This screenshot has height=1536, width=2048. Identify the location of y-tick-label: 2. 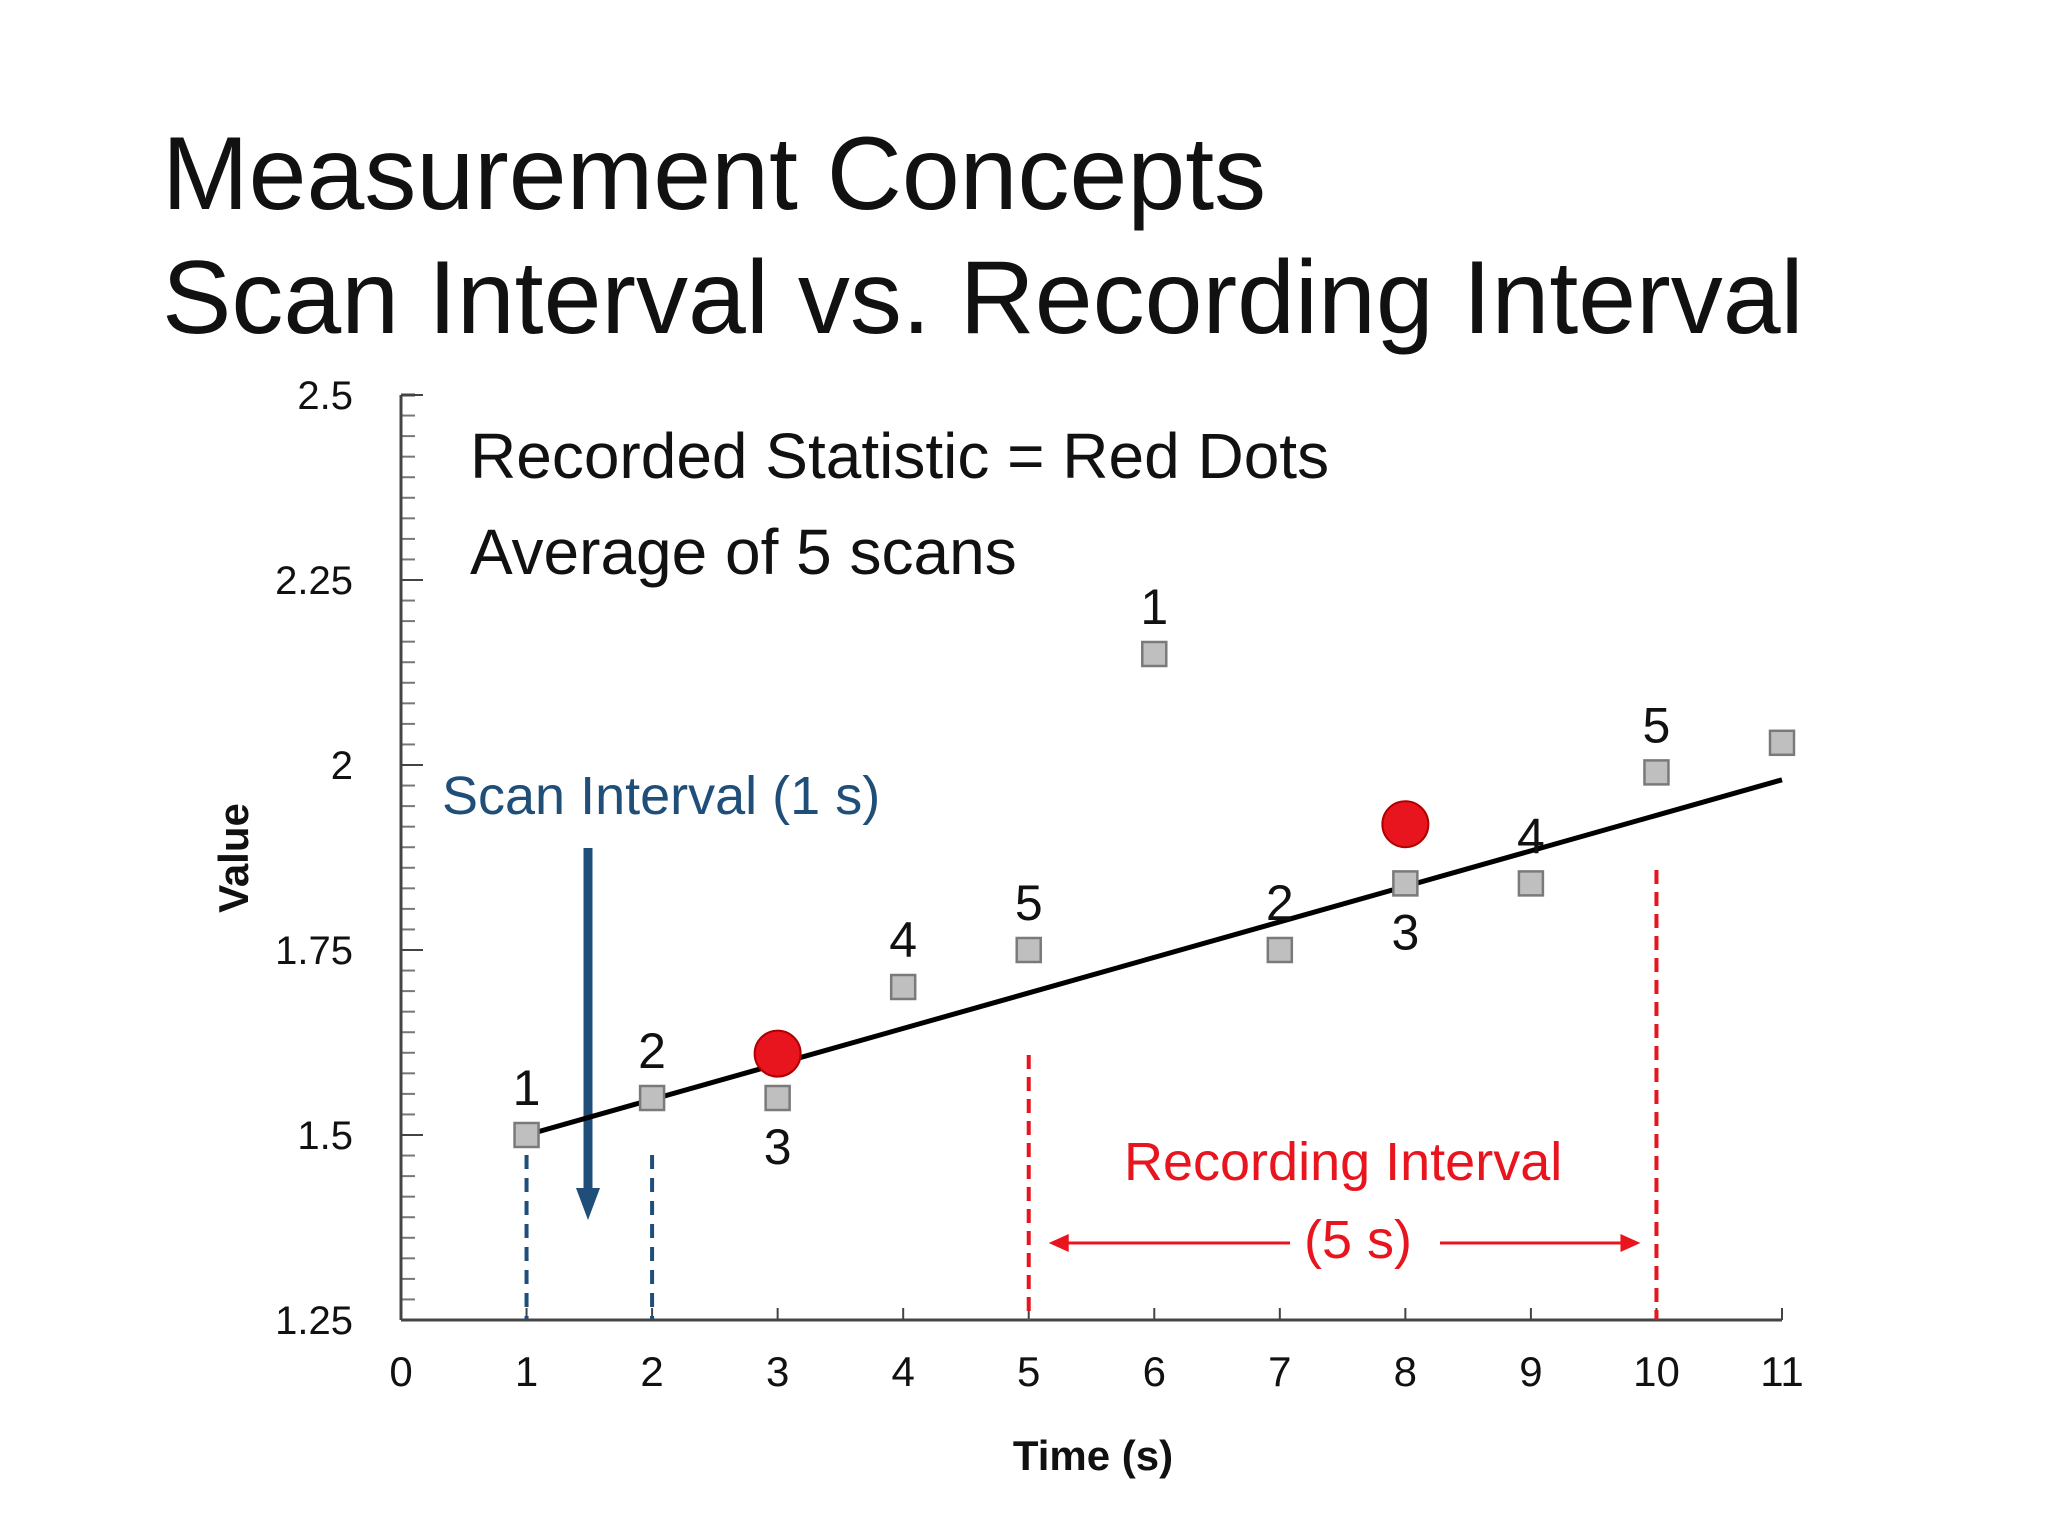
(342, 766).